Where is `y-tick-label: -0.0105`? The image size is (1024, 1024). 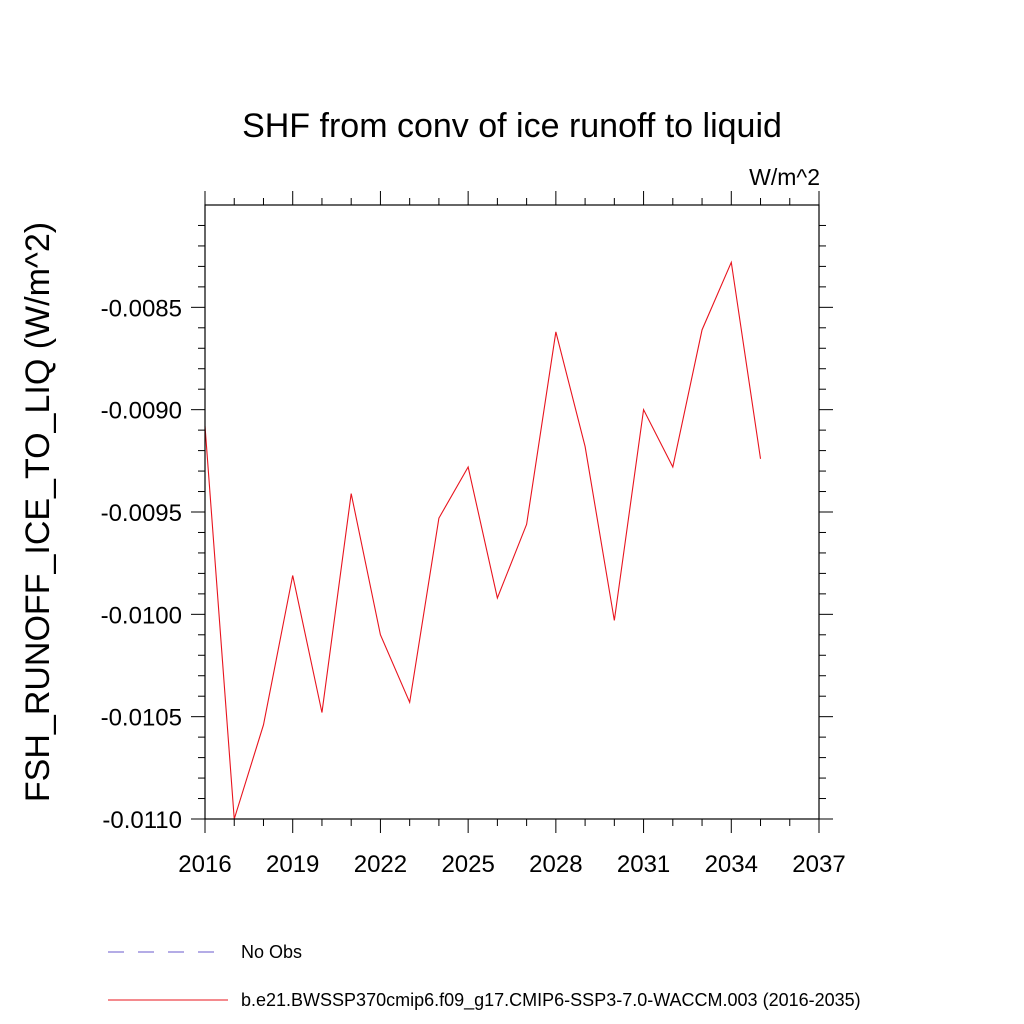
y-tick-label: -0.0105 is located at coordinates (141, 718).